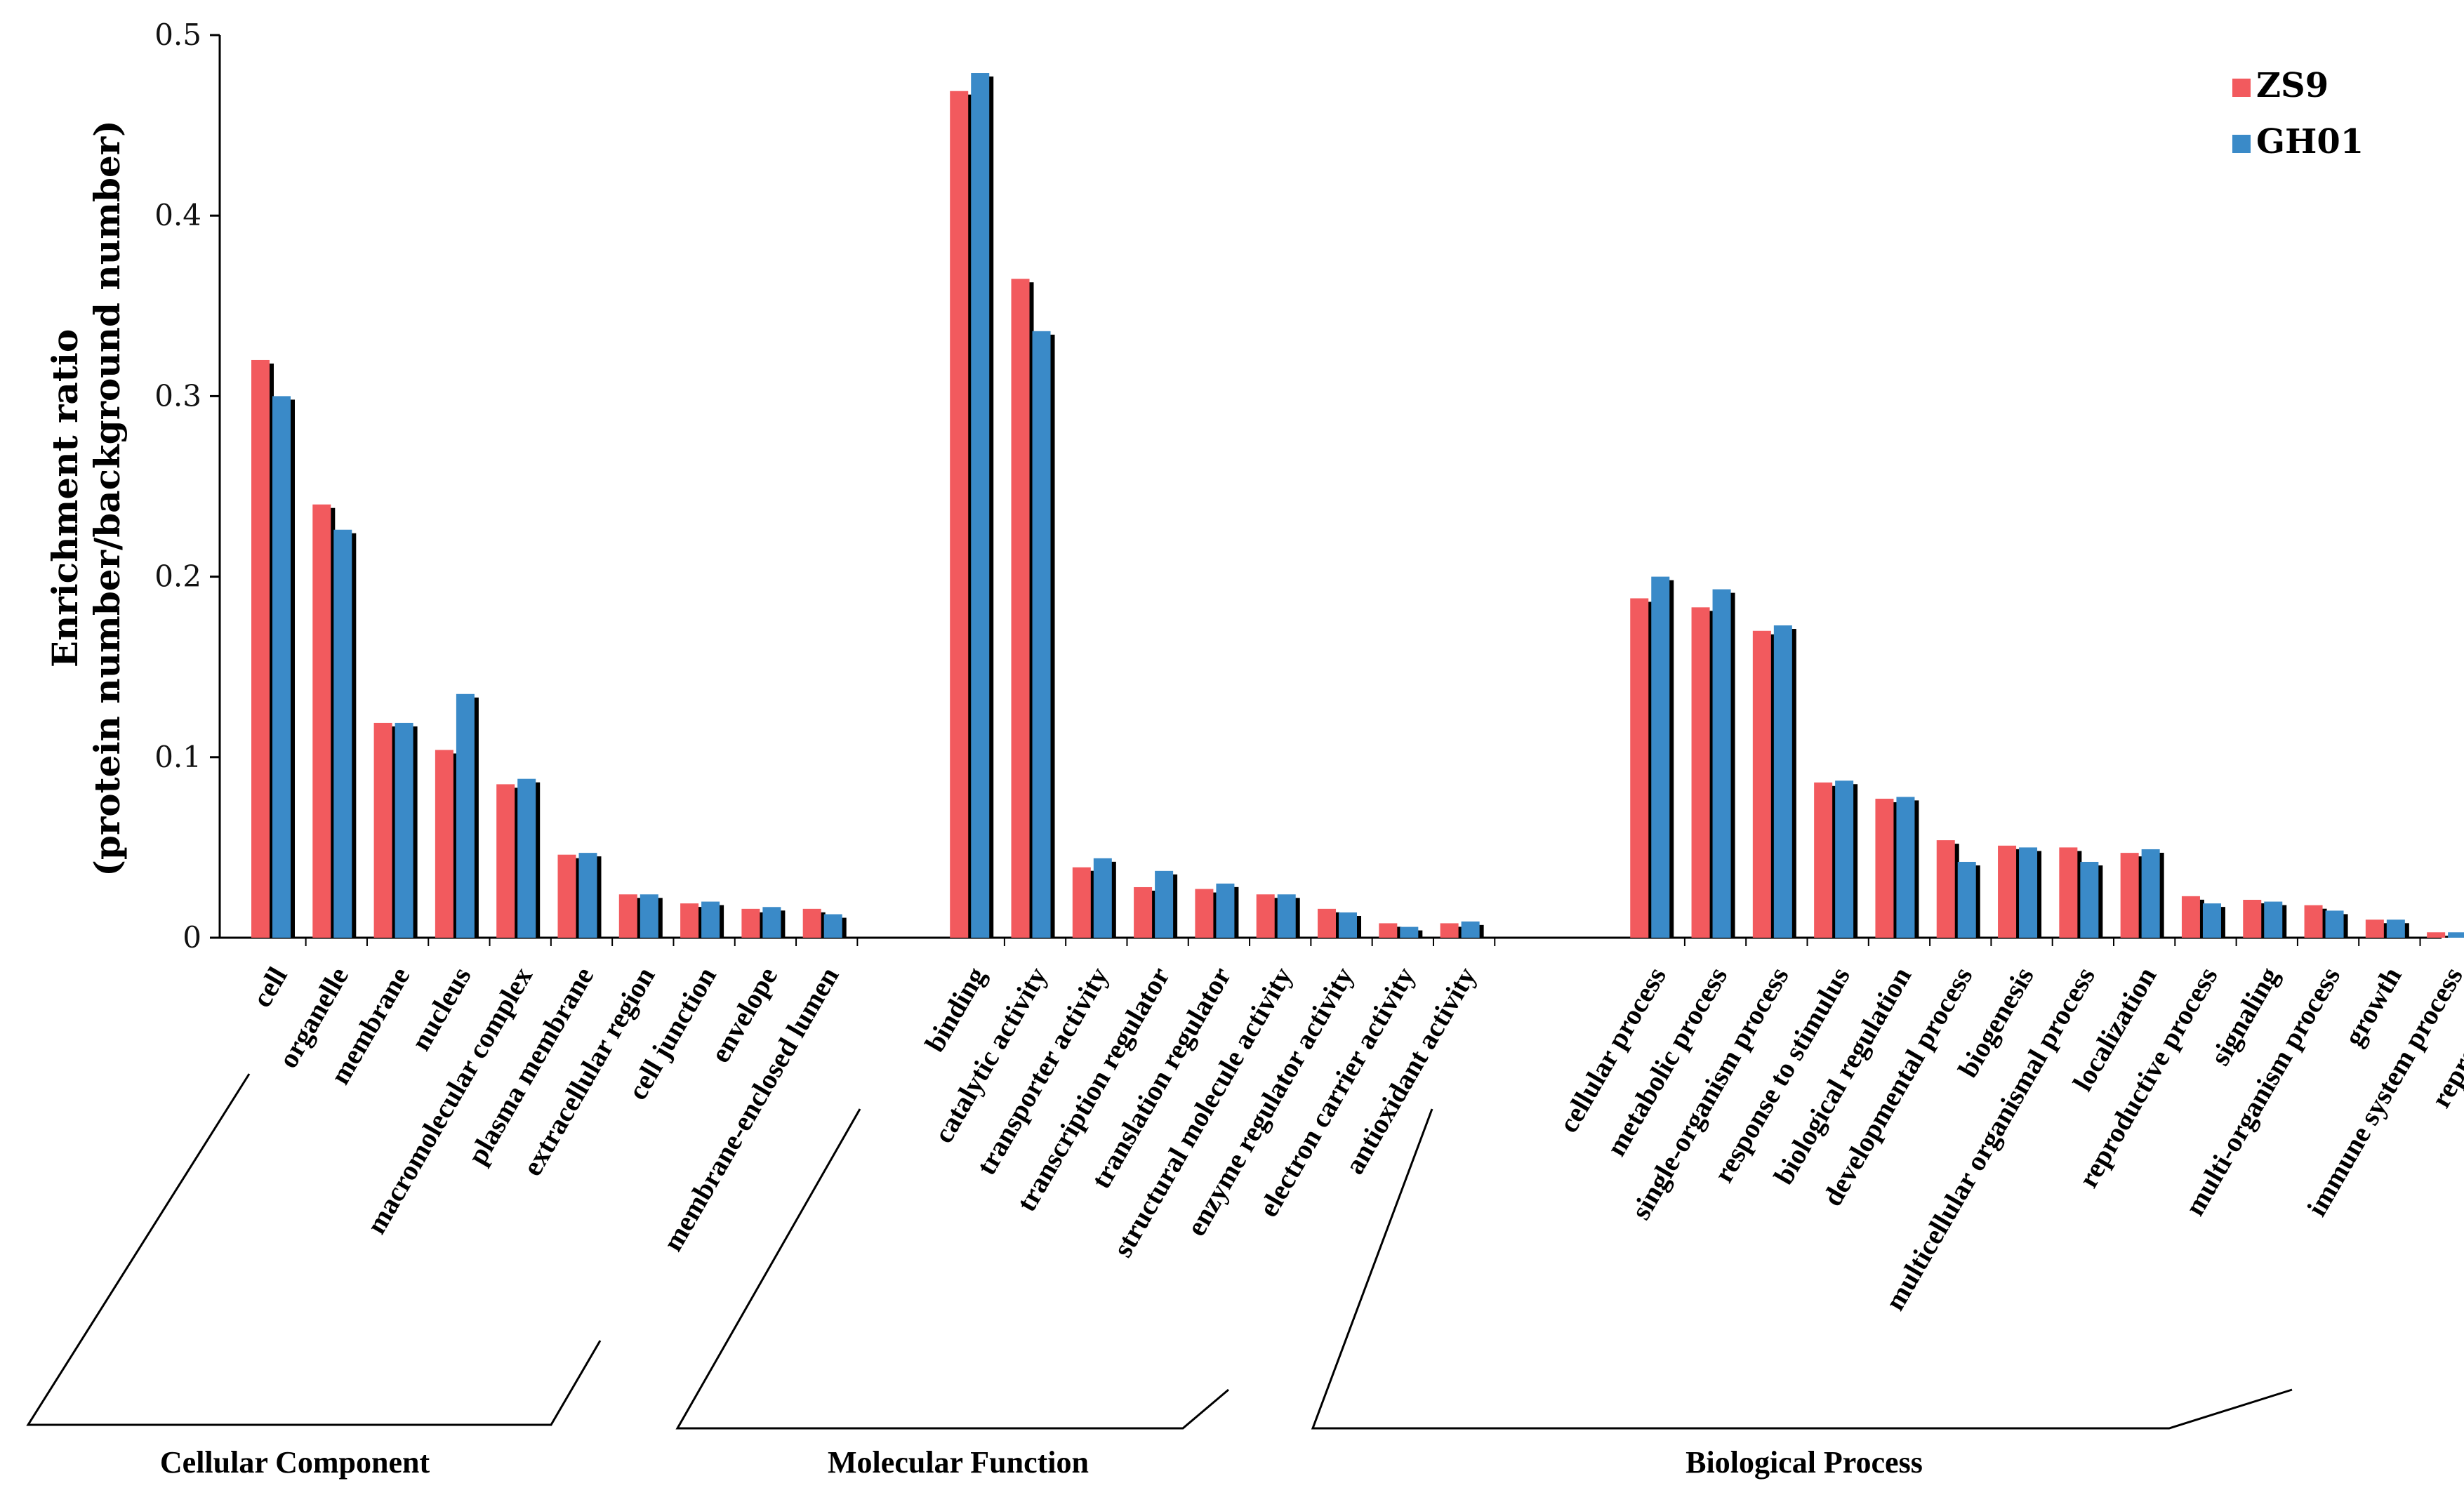  I want to click on group-label: Biological Process, so click(1804, 1462).